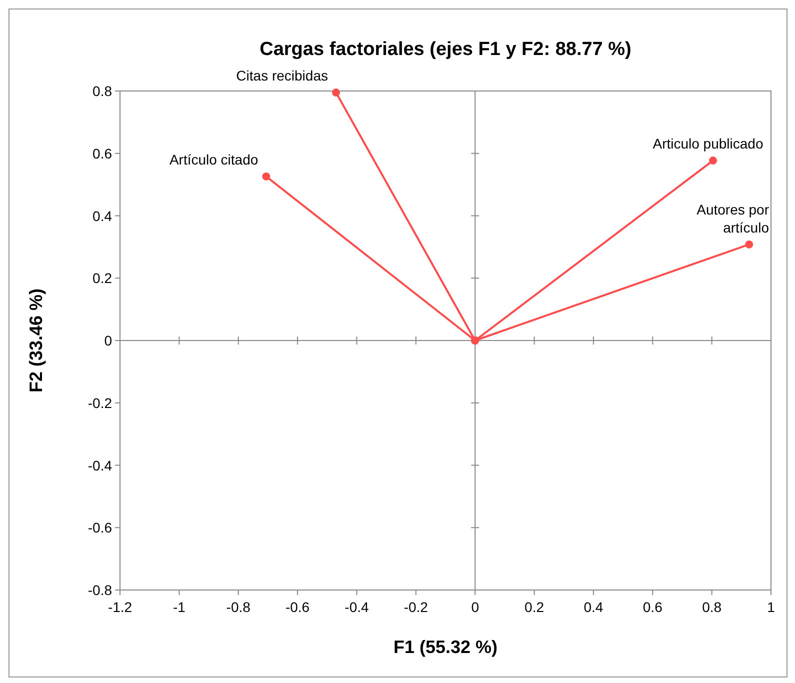  Describe the element at coordinates (102, 153) in the screenshot. I see `y-tick-label: 0.6` at that location.